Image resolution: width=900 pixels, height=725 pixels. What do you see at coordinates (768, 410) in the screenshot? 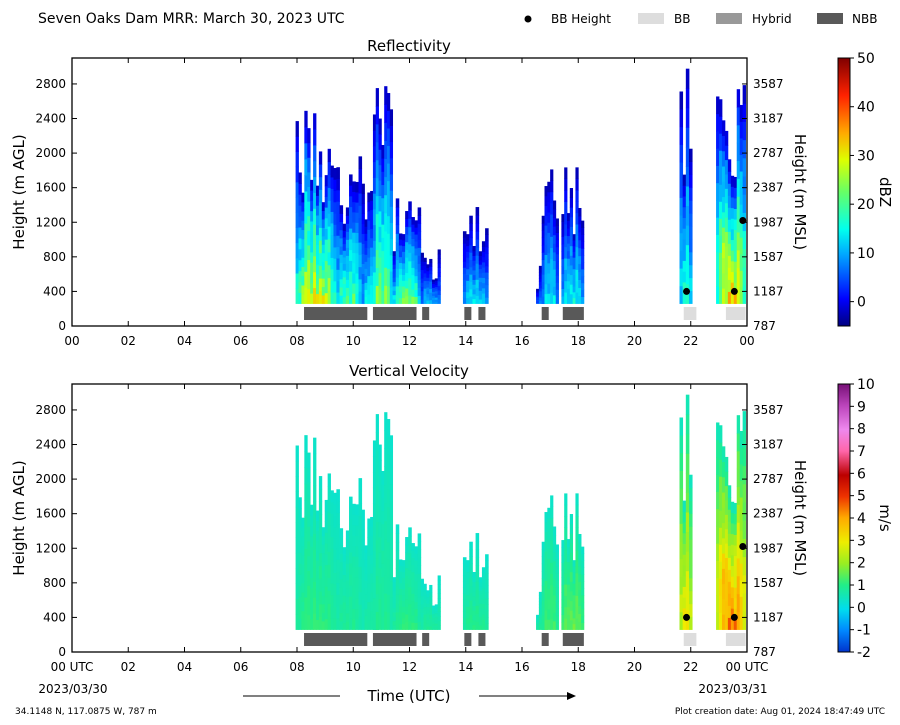
I see `y-right-tick-label: 3587` at bounding box center [768, 410].